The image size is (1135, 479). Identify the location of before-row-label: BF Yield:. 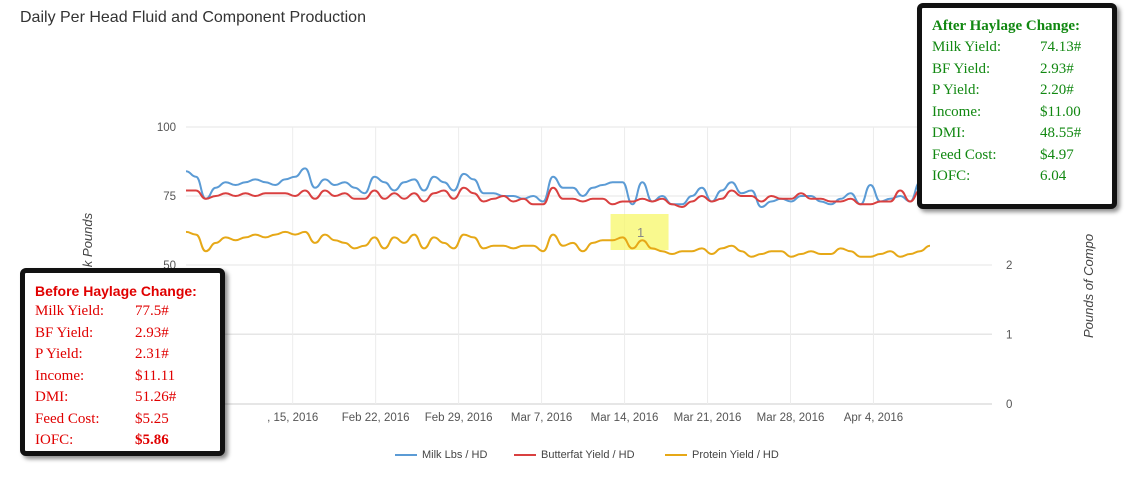
(64, 332).